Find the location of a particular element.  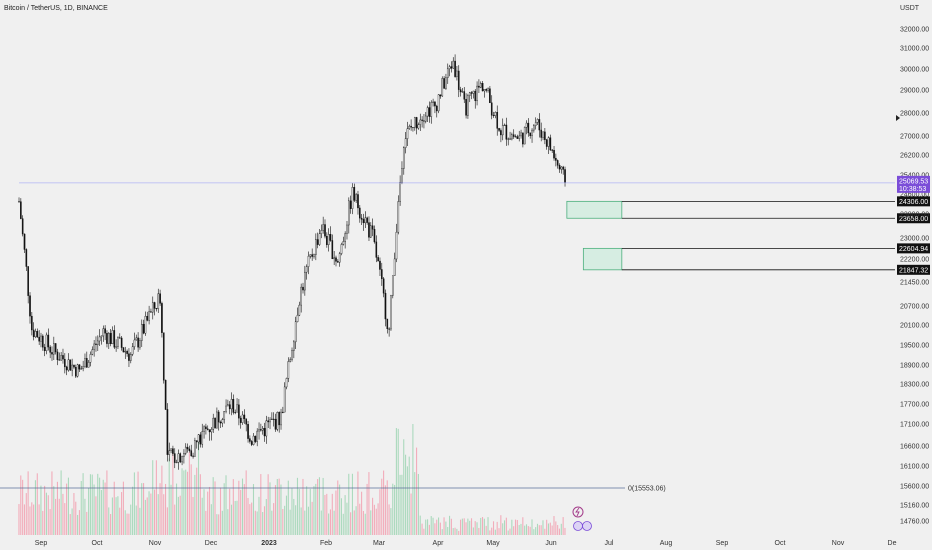

price-tick-label: 30000.00 is located at coordinates (914, 70).